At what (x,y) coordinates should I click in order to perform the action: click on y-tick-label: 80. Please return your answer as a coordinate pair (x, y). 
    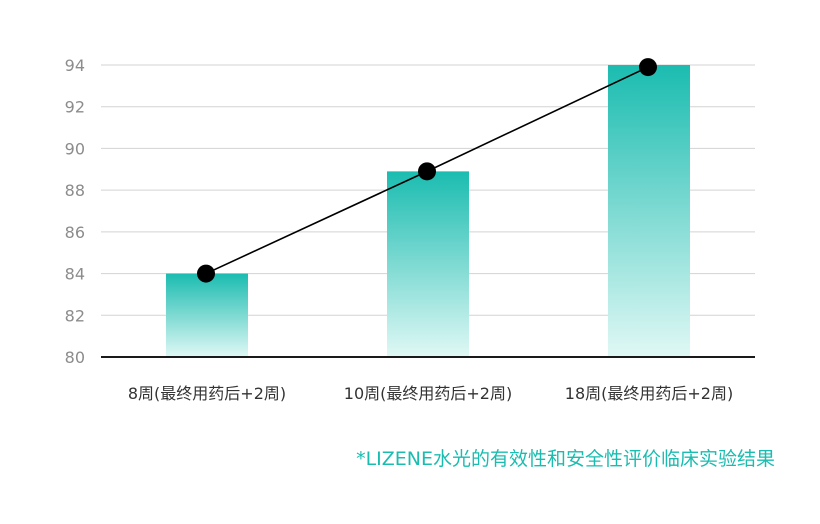
    Looking at the image, I should click on (75, 357).